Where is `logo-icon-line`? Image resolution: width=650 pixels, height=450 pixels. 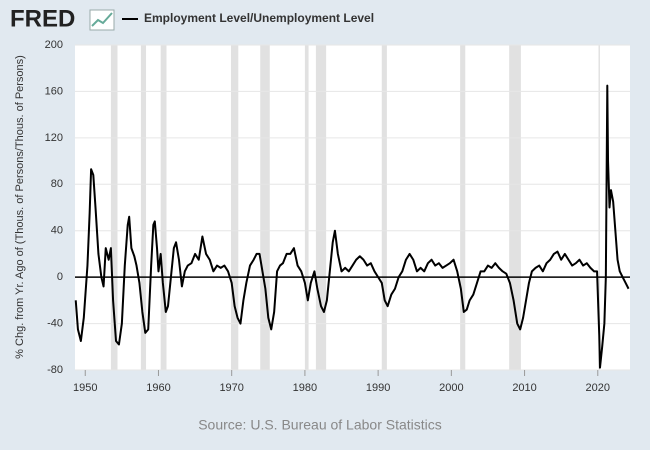 logo-icon-line is located at coordinates (102, 19).